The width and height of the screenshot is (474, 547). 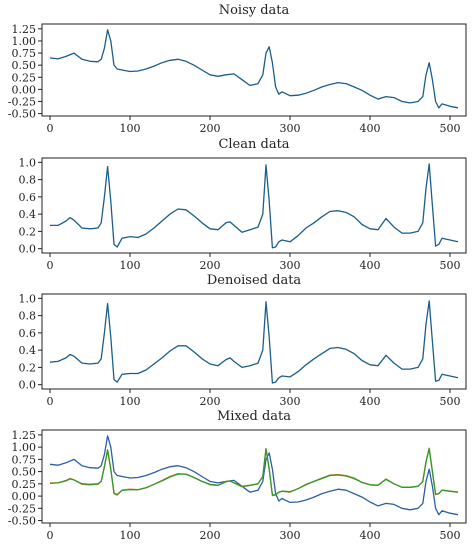 I want to click on chart-title: Mixed data, so click(x=254, y=416).